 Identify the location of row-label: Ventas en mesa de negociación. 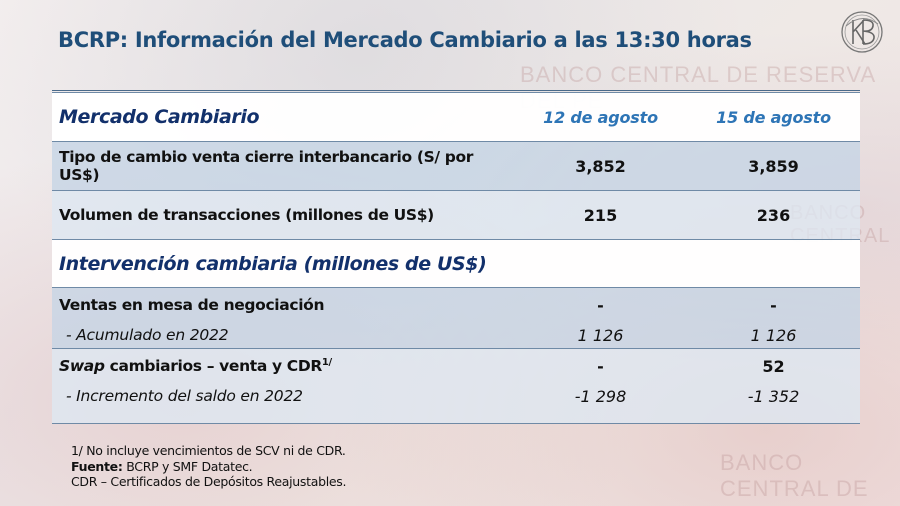
(192, 305).